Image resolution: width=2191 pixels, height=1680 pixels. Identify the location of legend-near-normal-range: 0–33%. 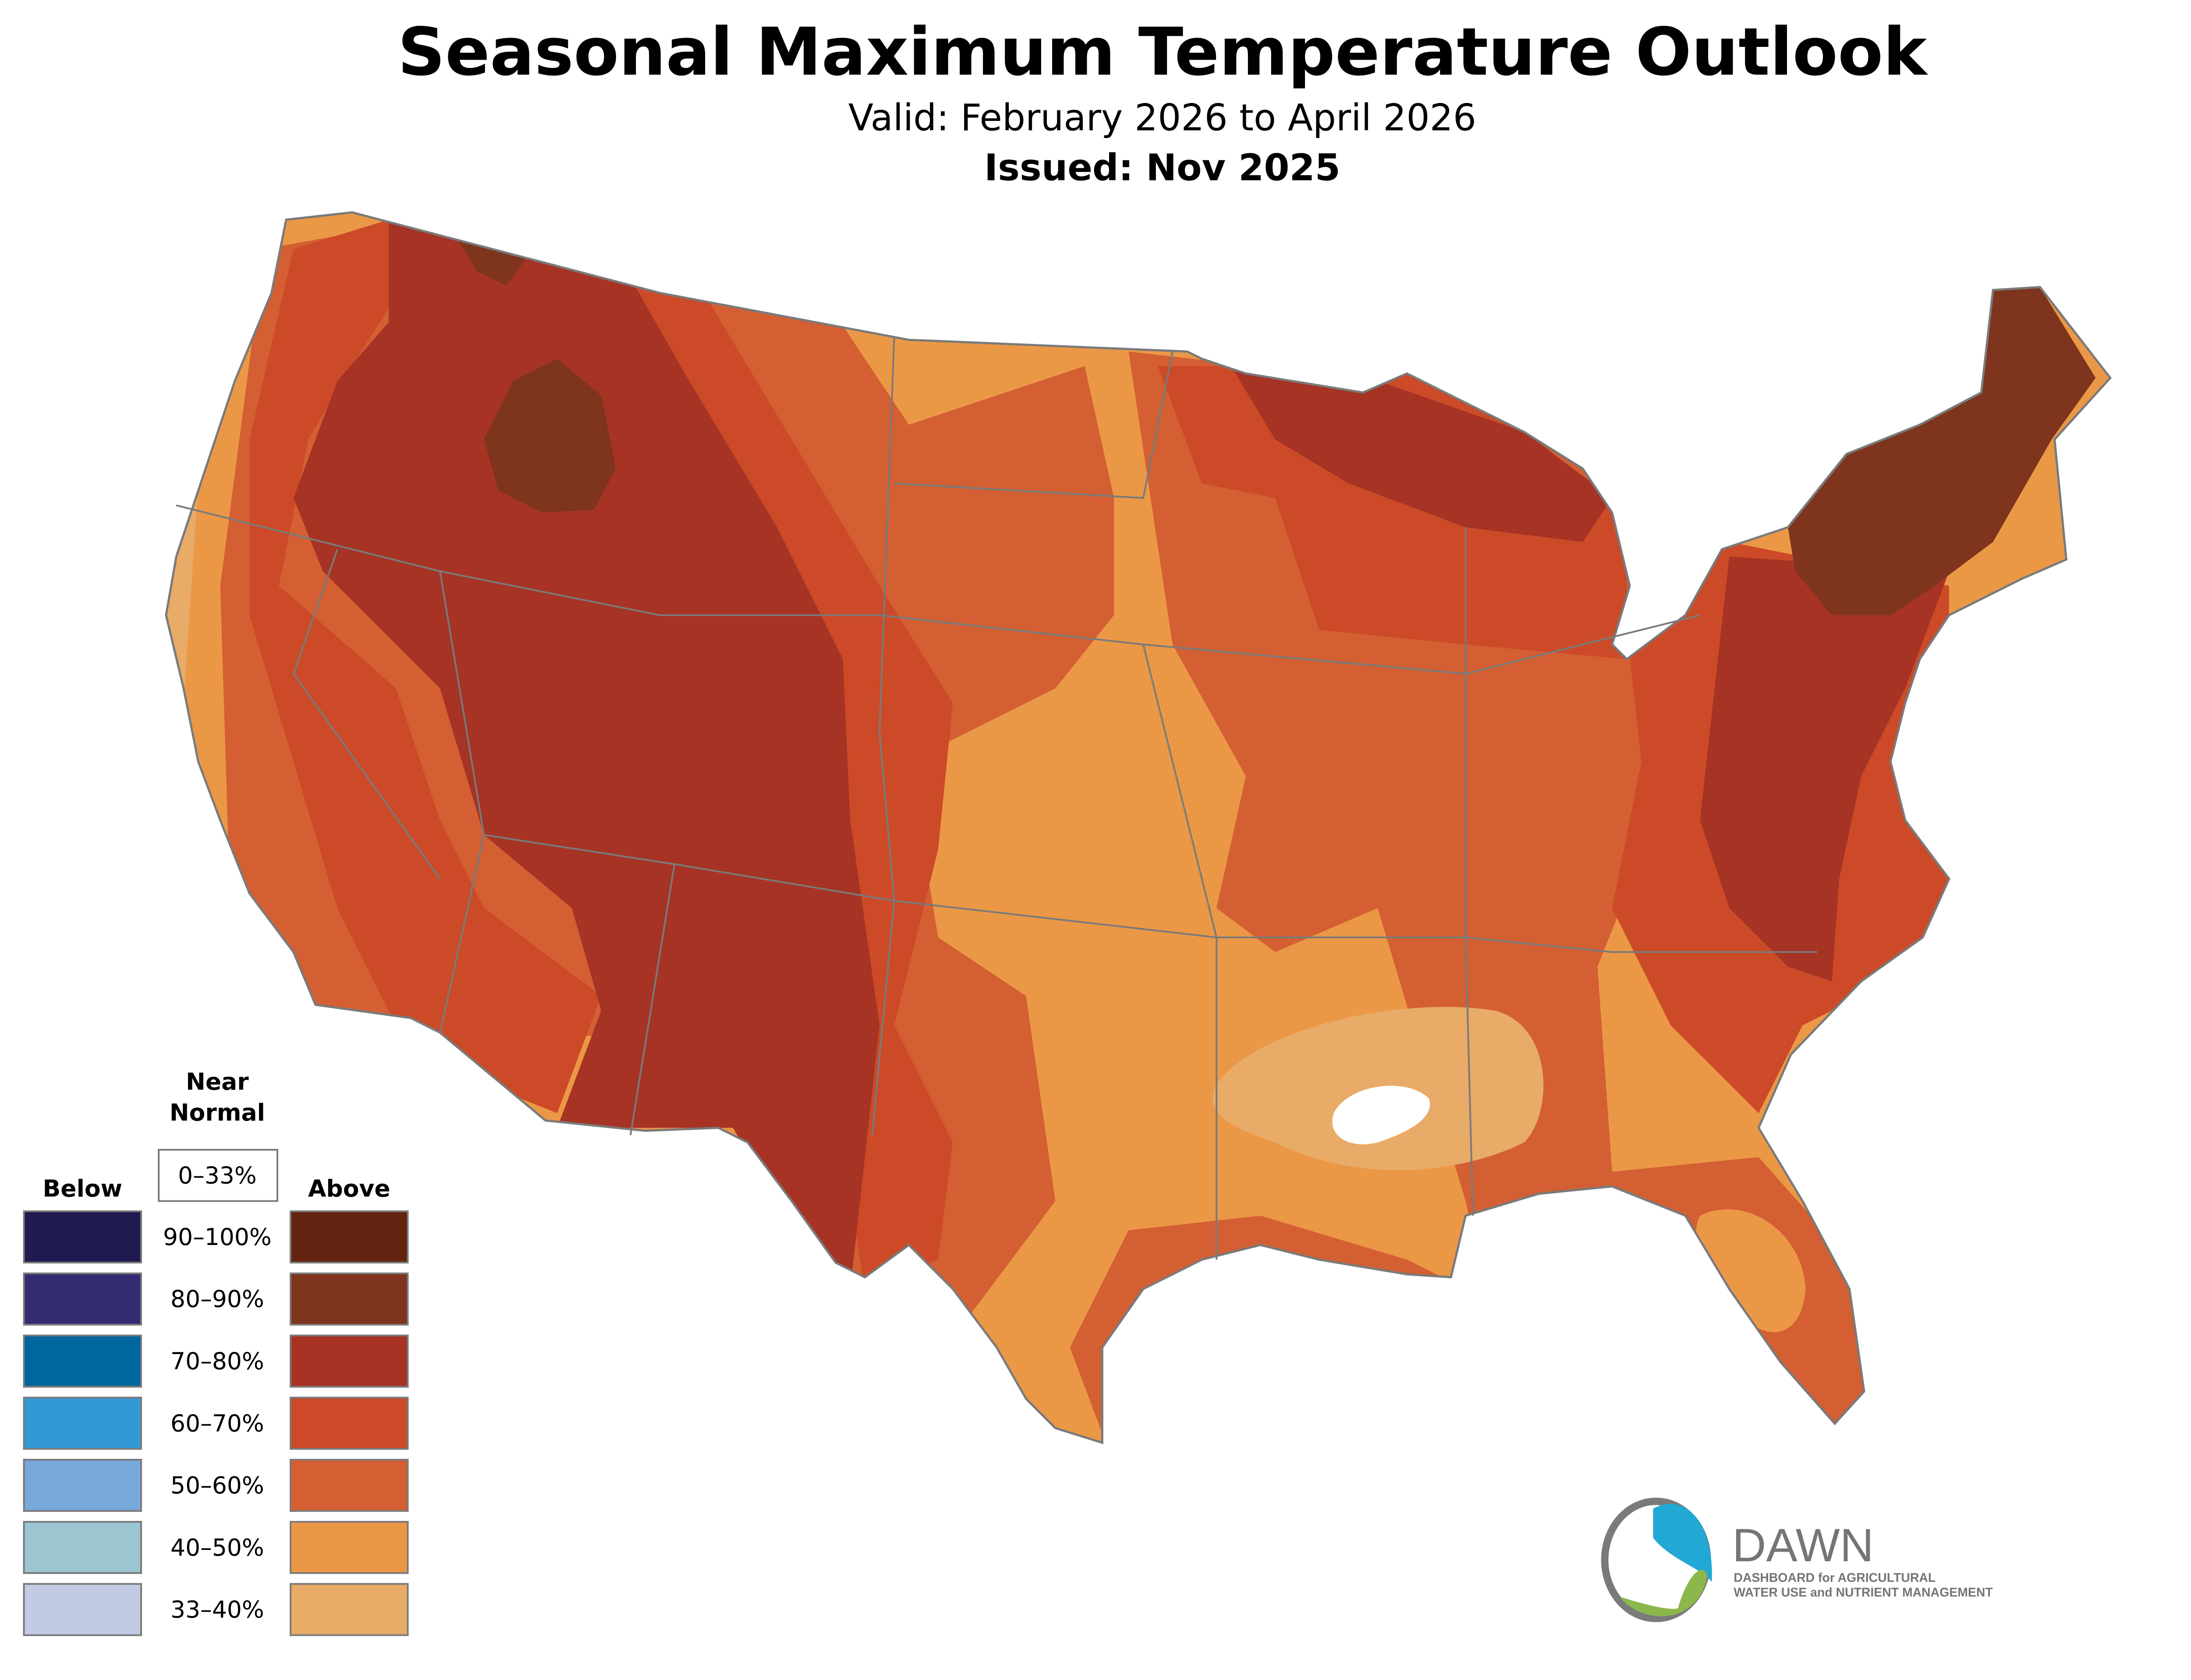
(217, 1175).